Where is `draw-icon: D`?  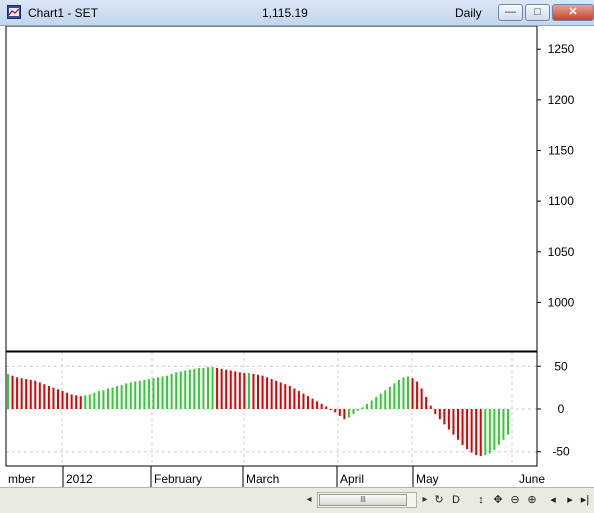
draw-icon: D is located at coordinates (456, 500).